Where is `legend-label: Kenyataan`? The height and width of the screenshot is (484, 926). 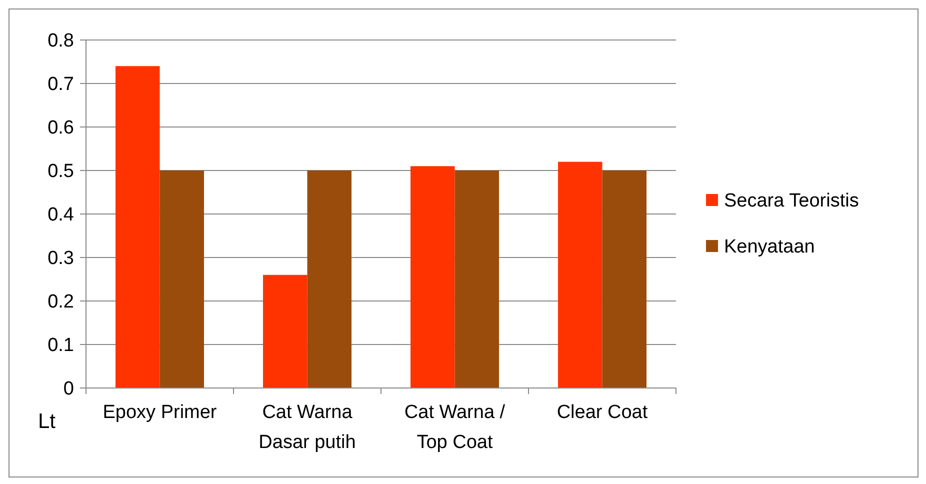
legend-label: Kenyataan is located at coordinates (769, 247).